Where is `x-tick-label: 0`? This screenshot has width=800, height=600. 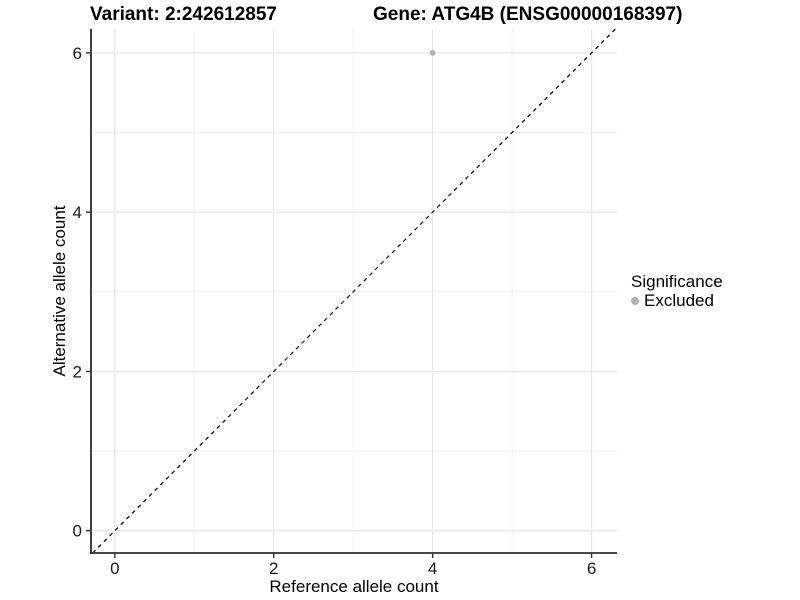 x-tick-label: 0 is located at coordinates (114, 568).